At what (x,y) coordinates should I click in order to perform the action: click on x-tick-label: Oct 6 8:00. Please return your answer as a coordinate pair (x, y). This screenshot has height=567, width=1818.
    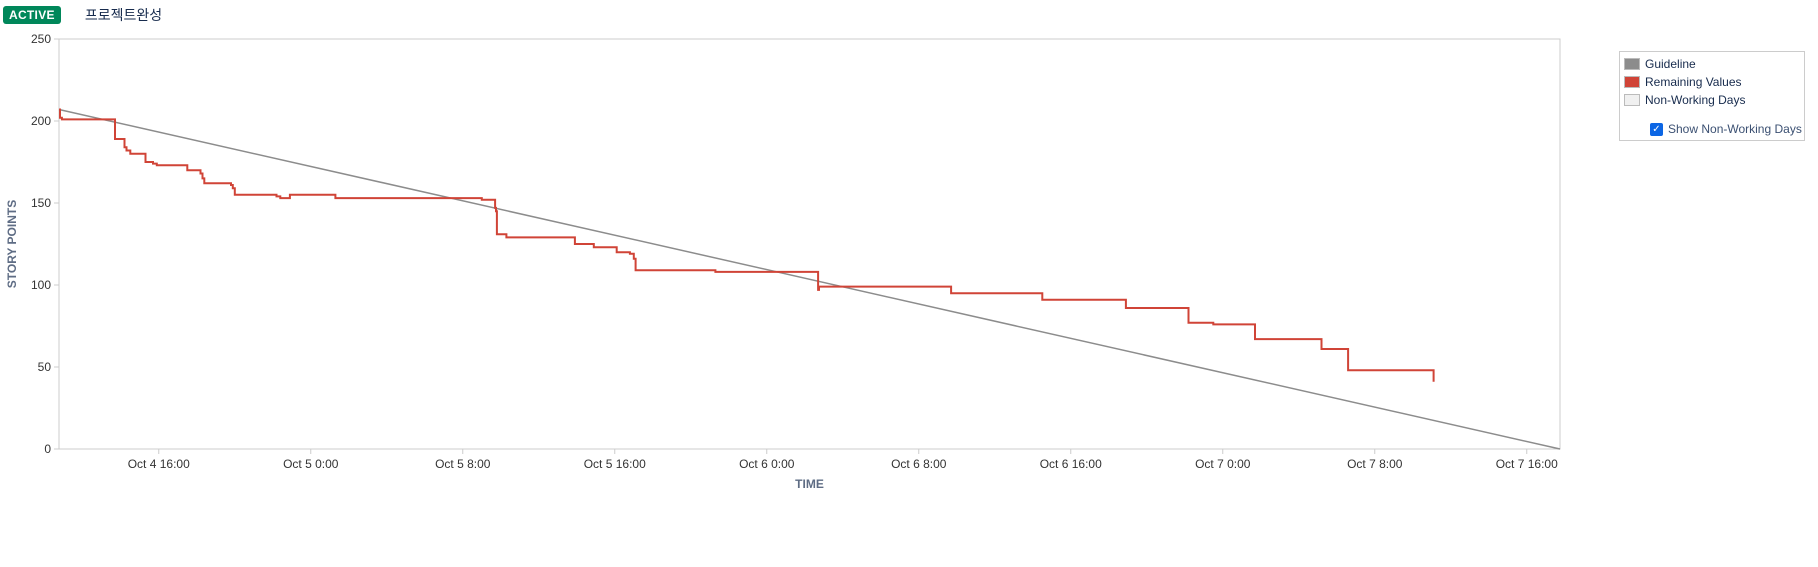
    Looking at the image, I should click on (919, 464).